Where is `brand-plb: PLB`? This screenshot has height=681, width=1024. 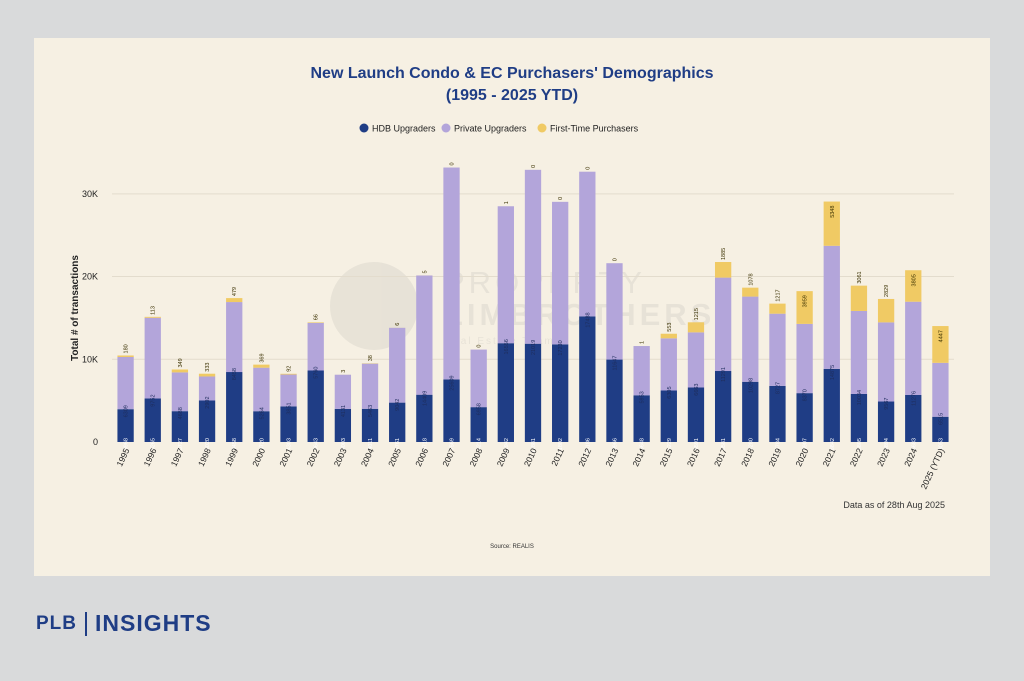
brand-plb: PLB is located at coordinates (56, 623).